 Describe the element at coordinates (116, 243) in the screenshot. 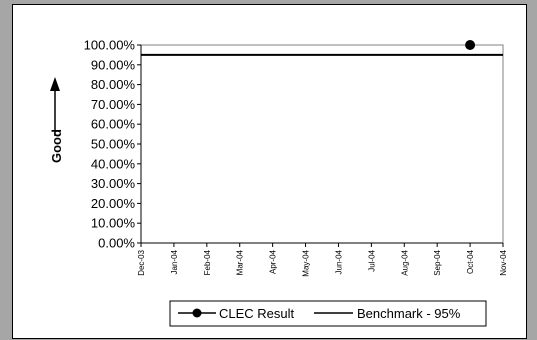

I see `y-tick-label: 0.00%` at that location.